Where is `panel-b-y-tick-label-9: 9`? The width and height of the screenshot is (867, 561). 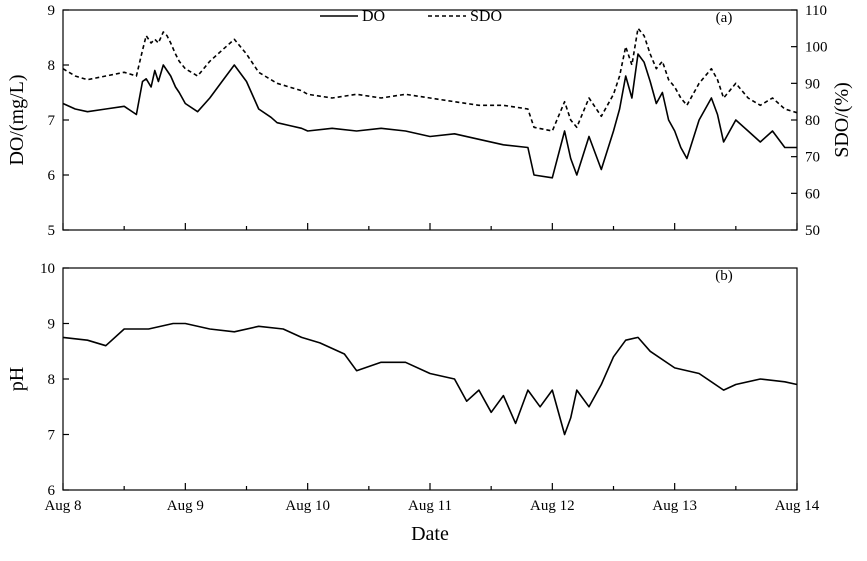
panel-b-y-tick-label-9: 9 is located at coordinates (52, 325).